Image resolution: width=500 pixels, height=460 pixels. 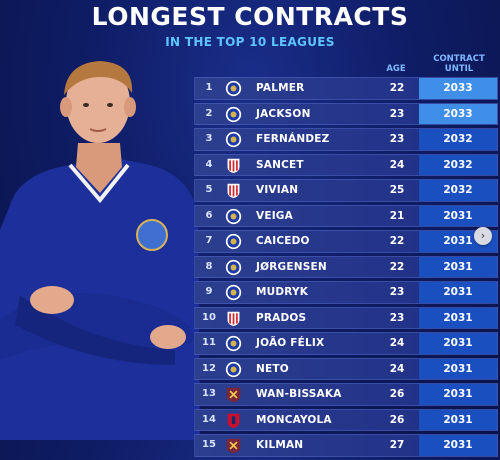 What do you see at coordinates (346, 419) in the screenshot?
I see `table-row: 14 MONCAYOLA 26 2031` at bounding box center [346, 419].